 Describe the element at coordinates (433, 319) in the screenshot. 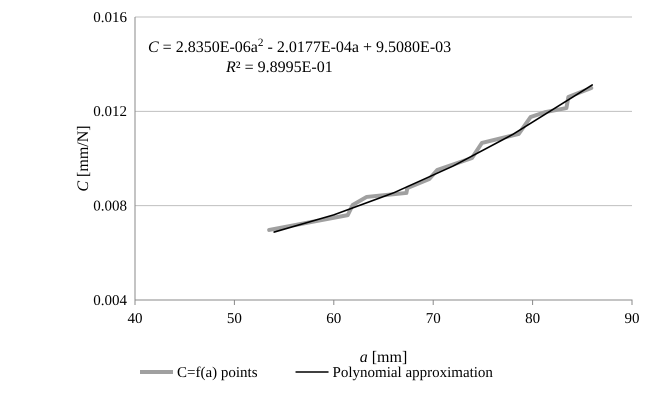

I see `x-tick-label: 70` at that location.